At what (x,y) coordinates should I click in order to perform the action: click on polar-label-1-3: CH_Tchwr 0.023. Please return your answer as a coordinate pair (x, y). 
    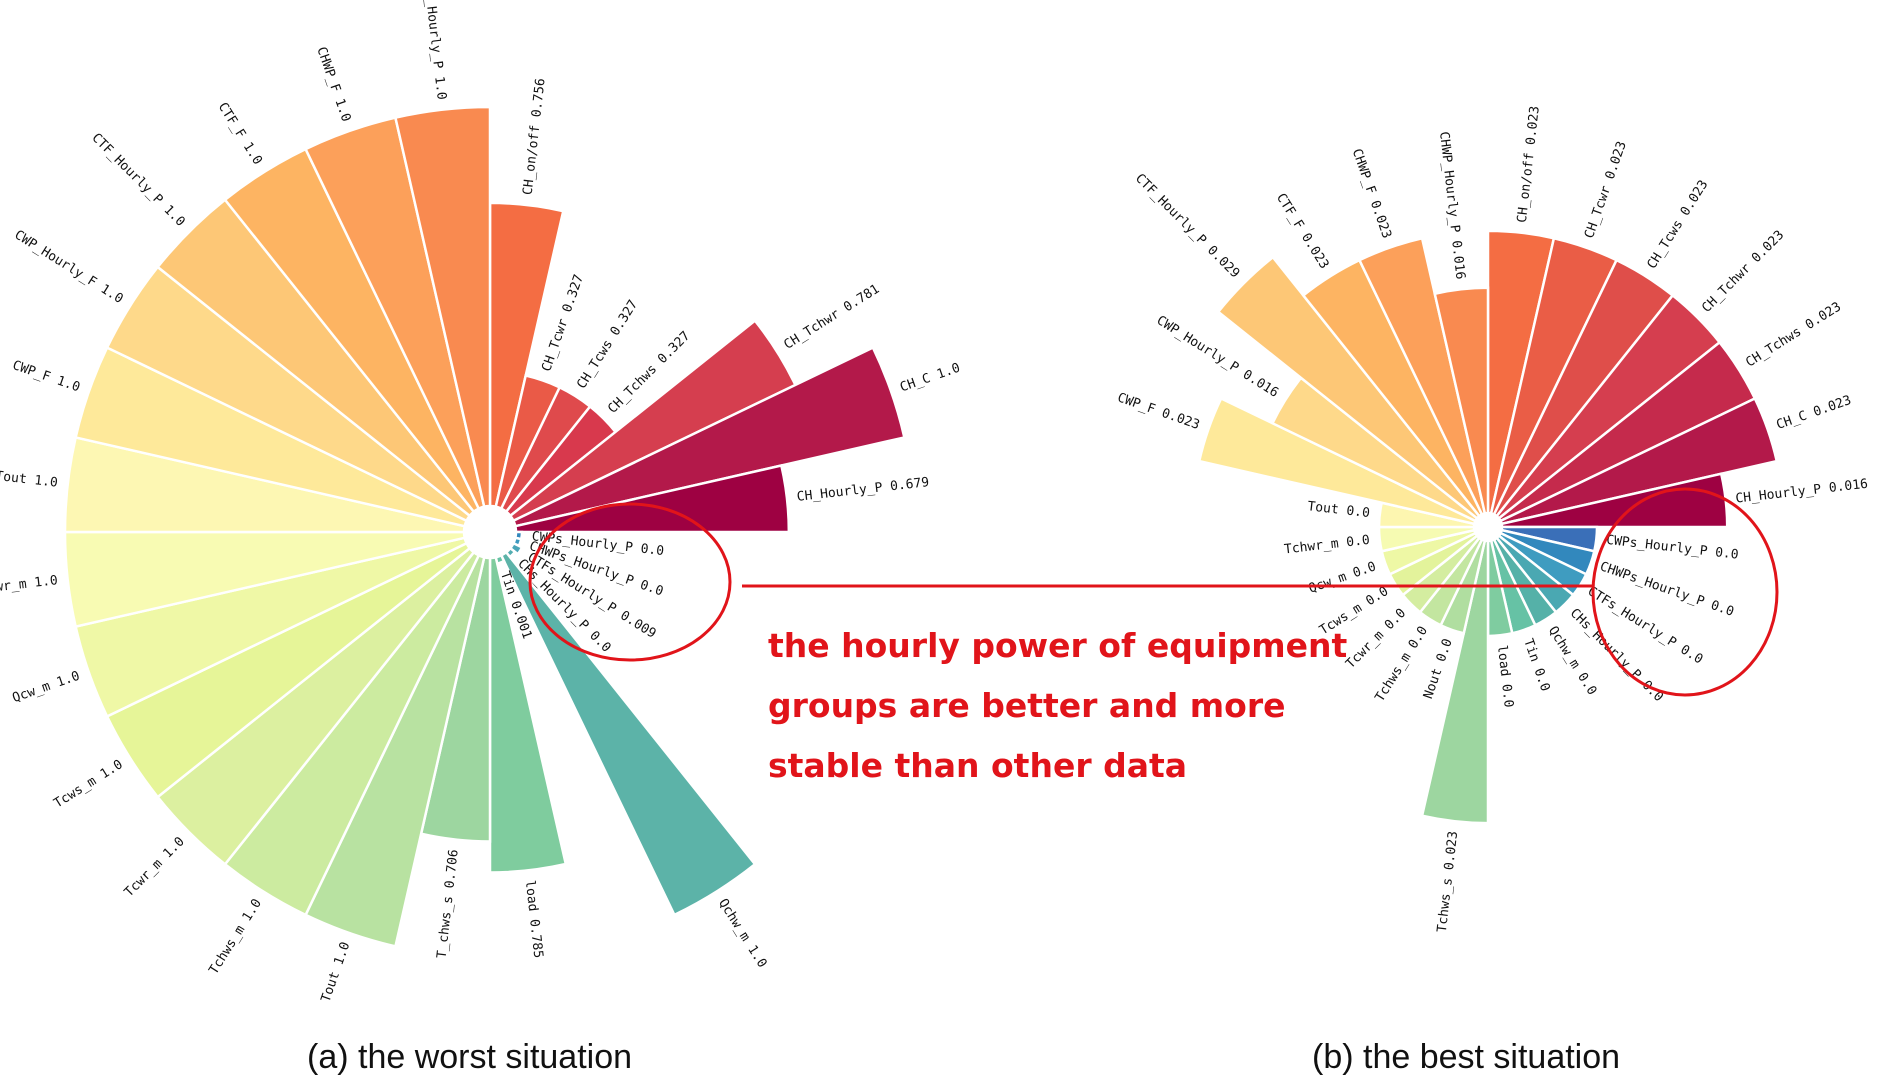
    Looking at the image, I should click on (1743, 272).